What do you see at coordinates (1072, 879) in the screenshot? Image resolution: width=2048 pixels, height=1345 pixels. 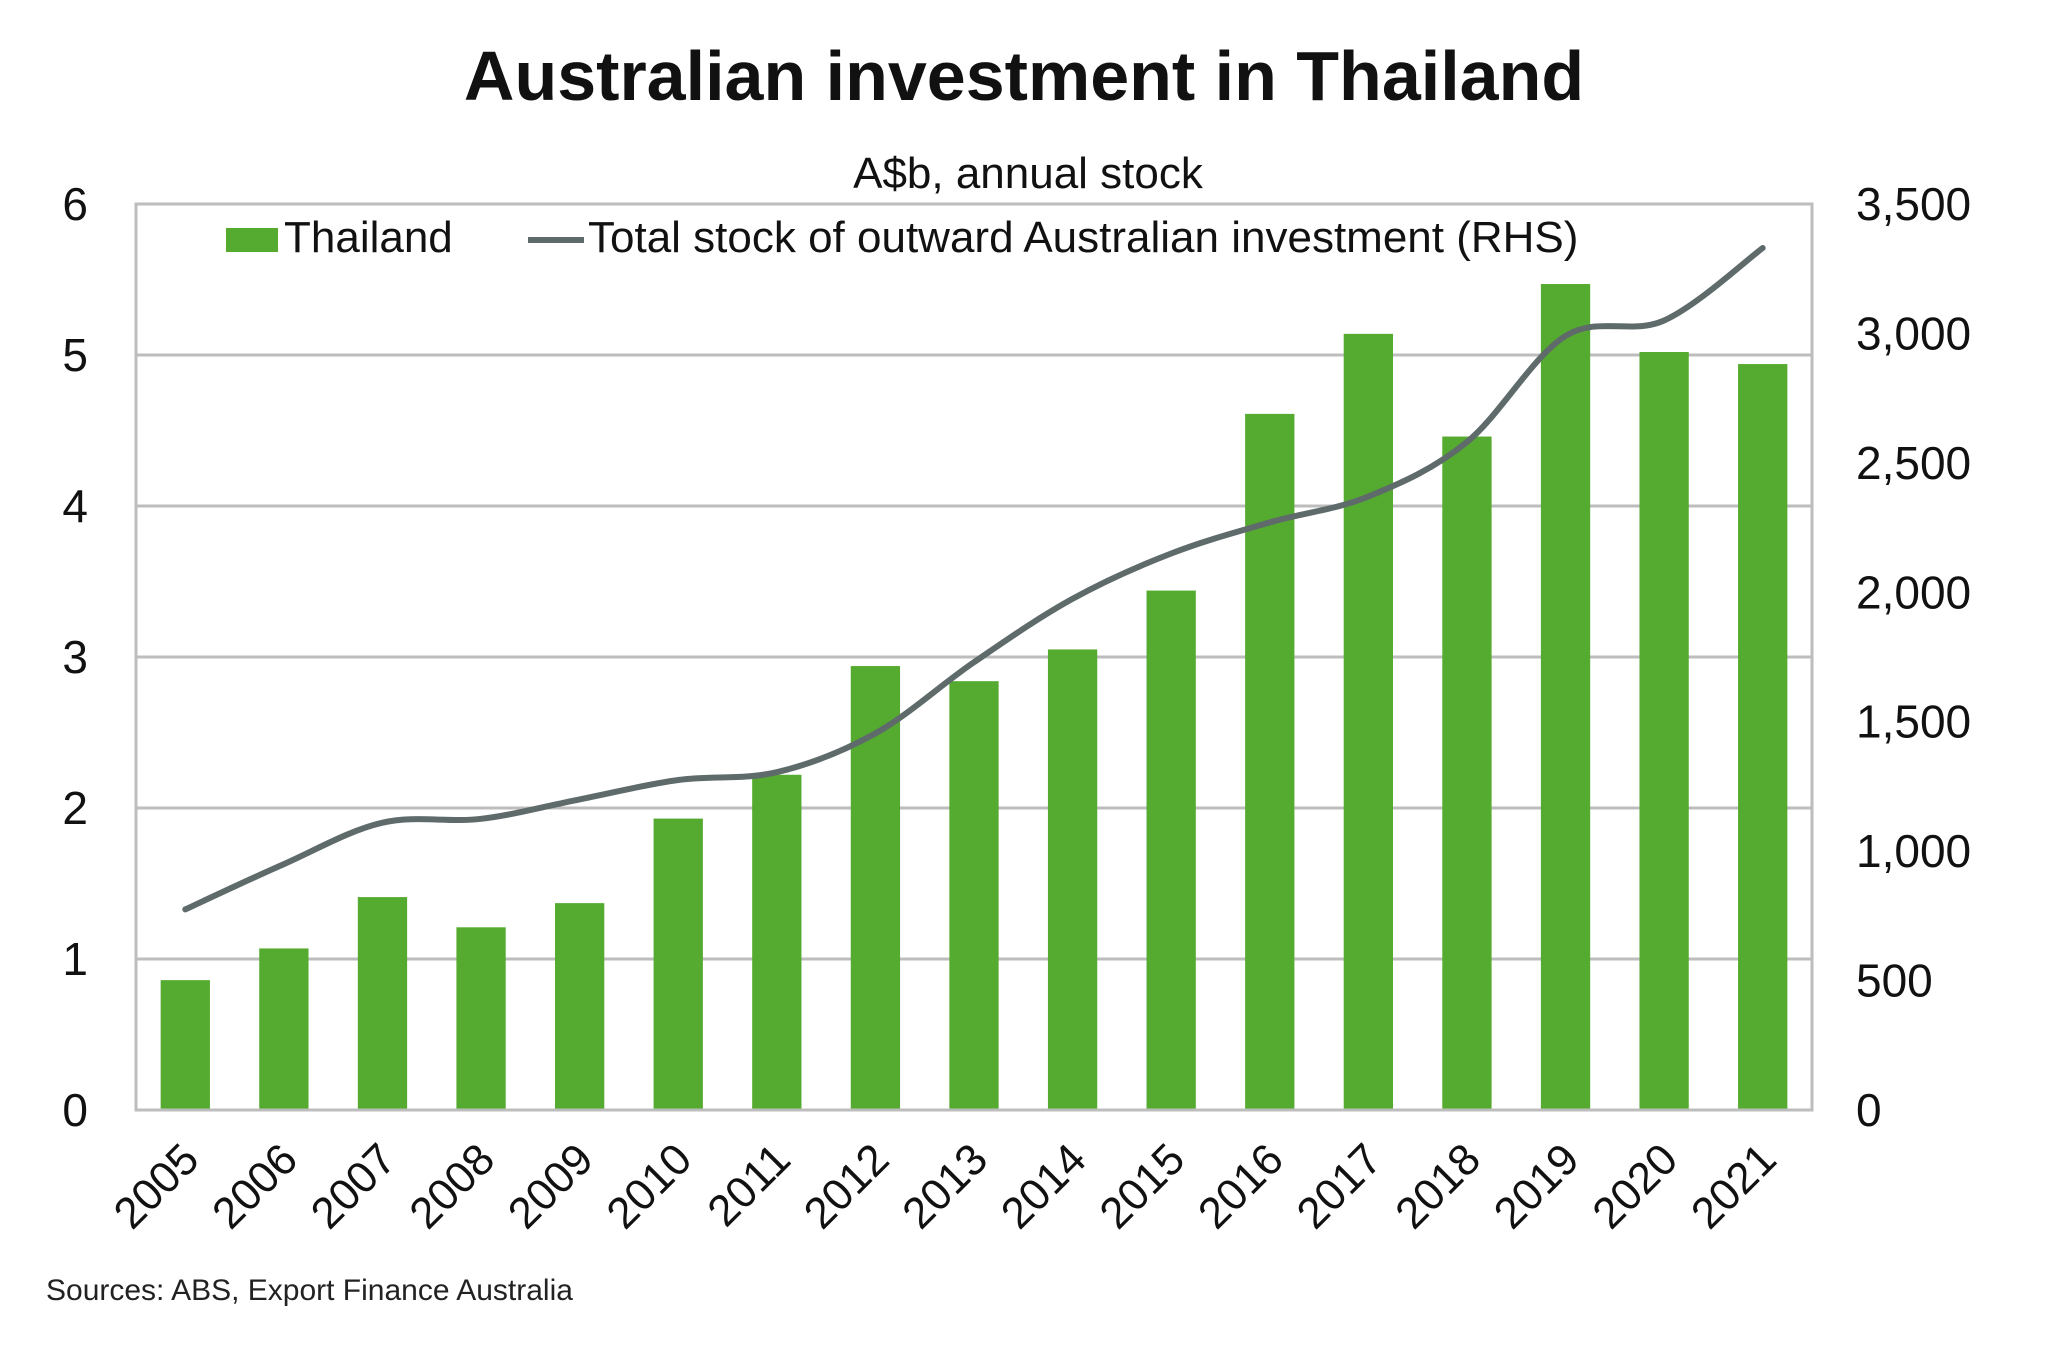 I see `bar-2014` at bounding box center [1072, 879].